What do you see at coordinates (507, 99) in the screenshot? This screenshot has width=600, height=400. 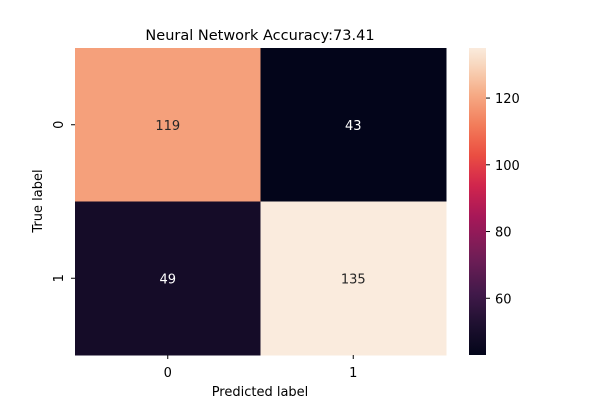 I see `colorbar-tick-label: 120` at bounding box center [507, 99].